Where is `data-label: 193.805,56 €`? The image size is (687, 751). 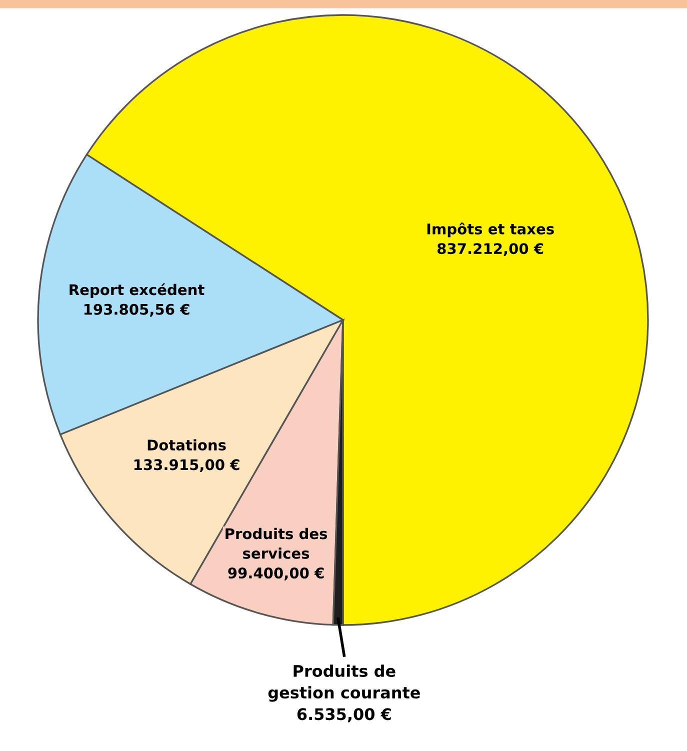 data-label: 193.805,56 € is located at coordinates (137, 310).